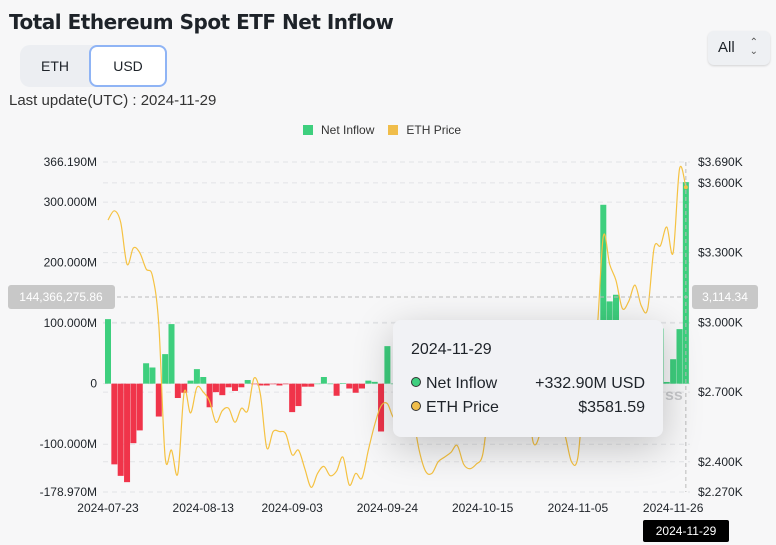 Image resolution: width=776 pixels, height=545 pixels. What do you see at coordinates (483, 508) in the screenshot?
I see `x-axis-tick: 2024-10-15` at bounding box center [483, 508].